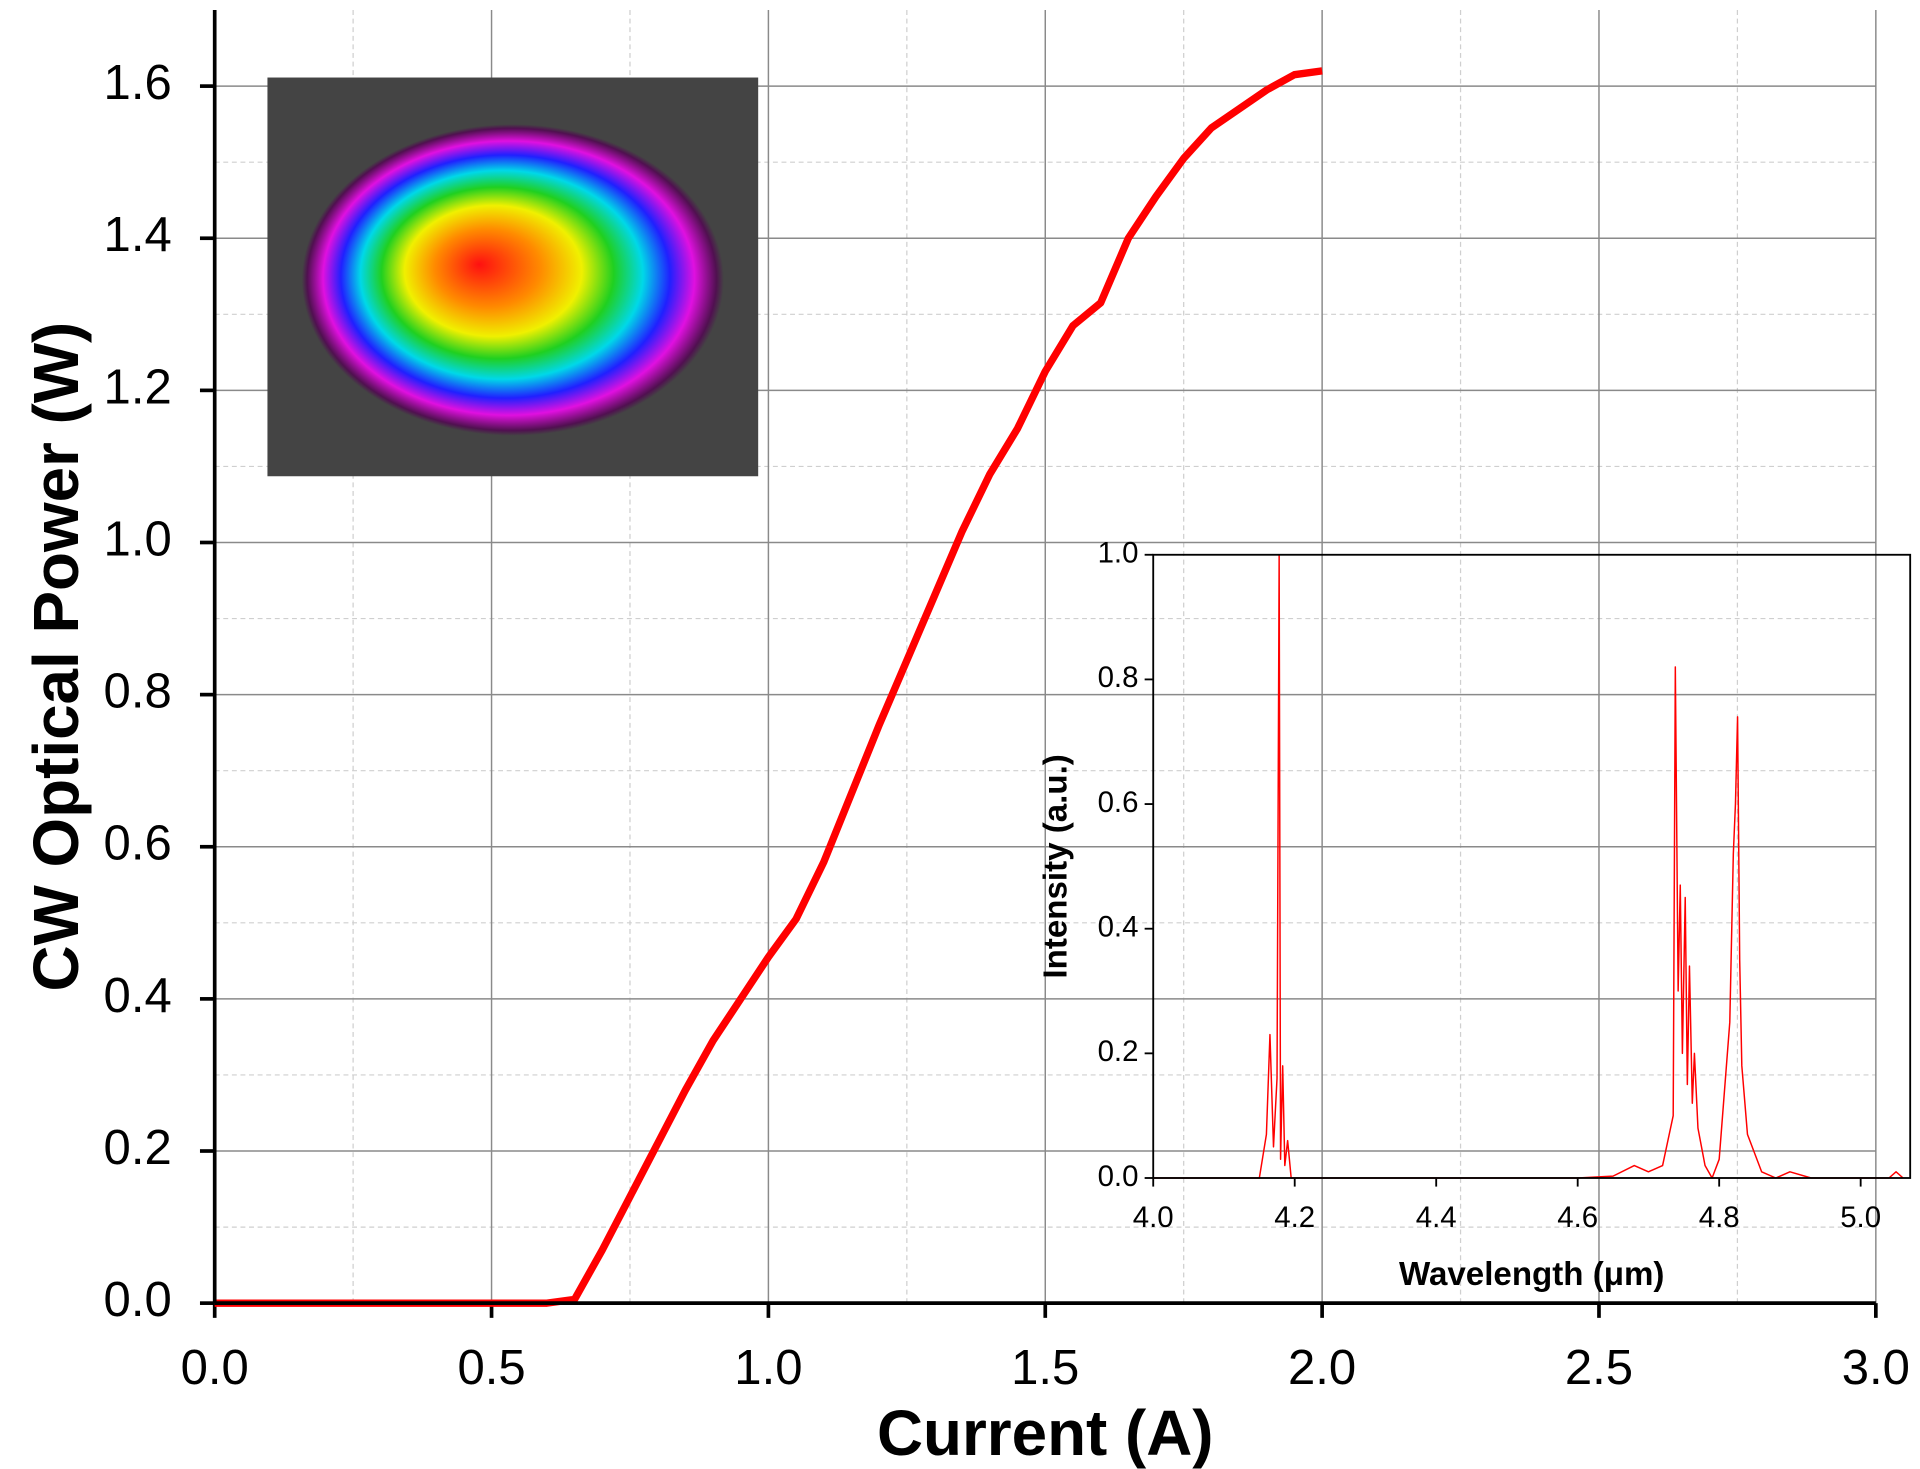 This screenshot has width=1920, height=1469. I want to click on x-tick-label: 4.0, so click(1153, 1217).